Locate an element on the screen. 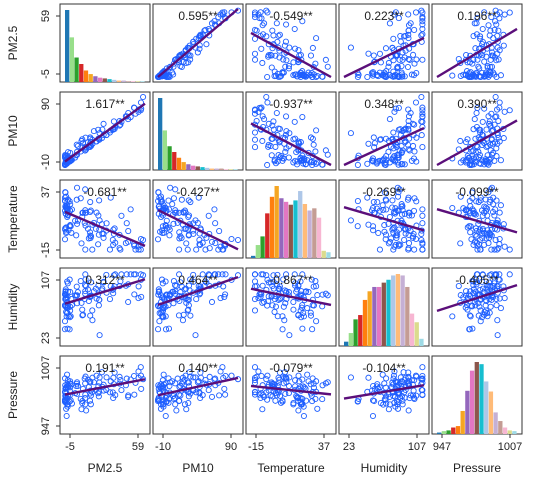  trend-line is located at coordinates (105, 387).